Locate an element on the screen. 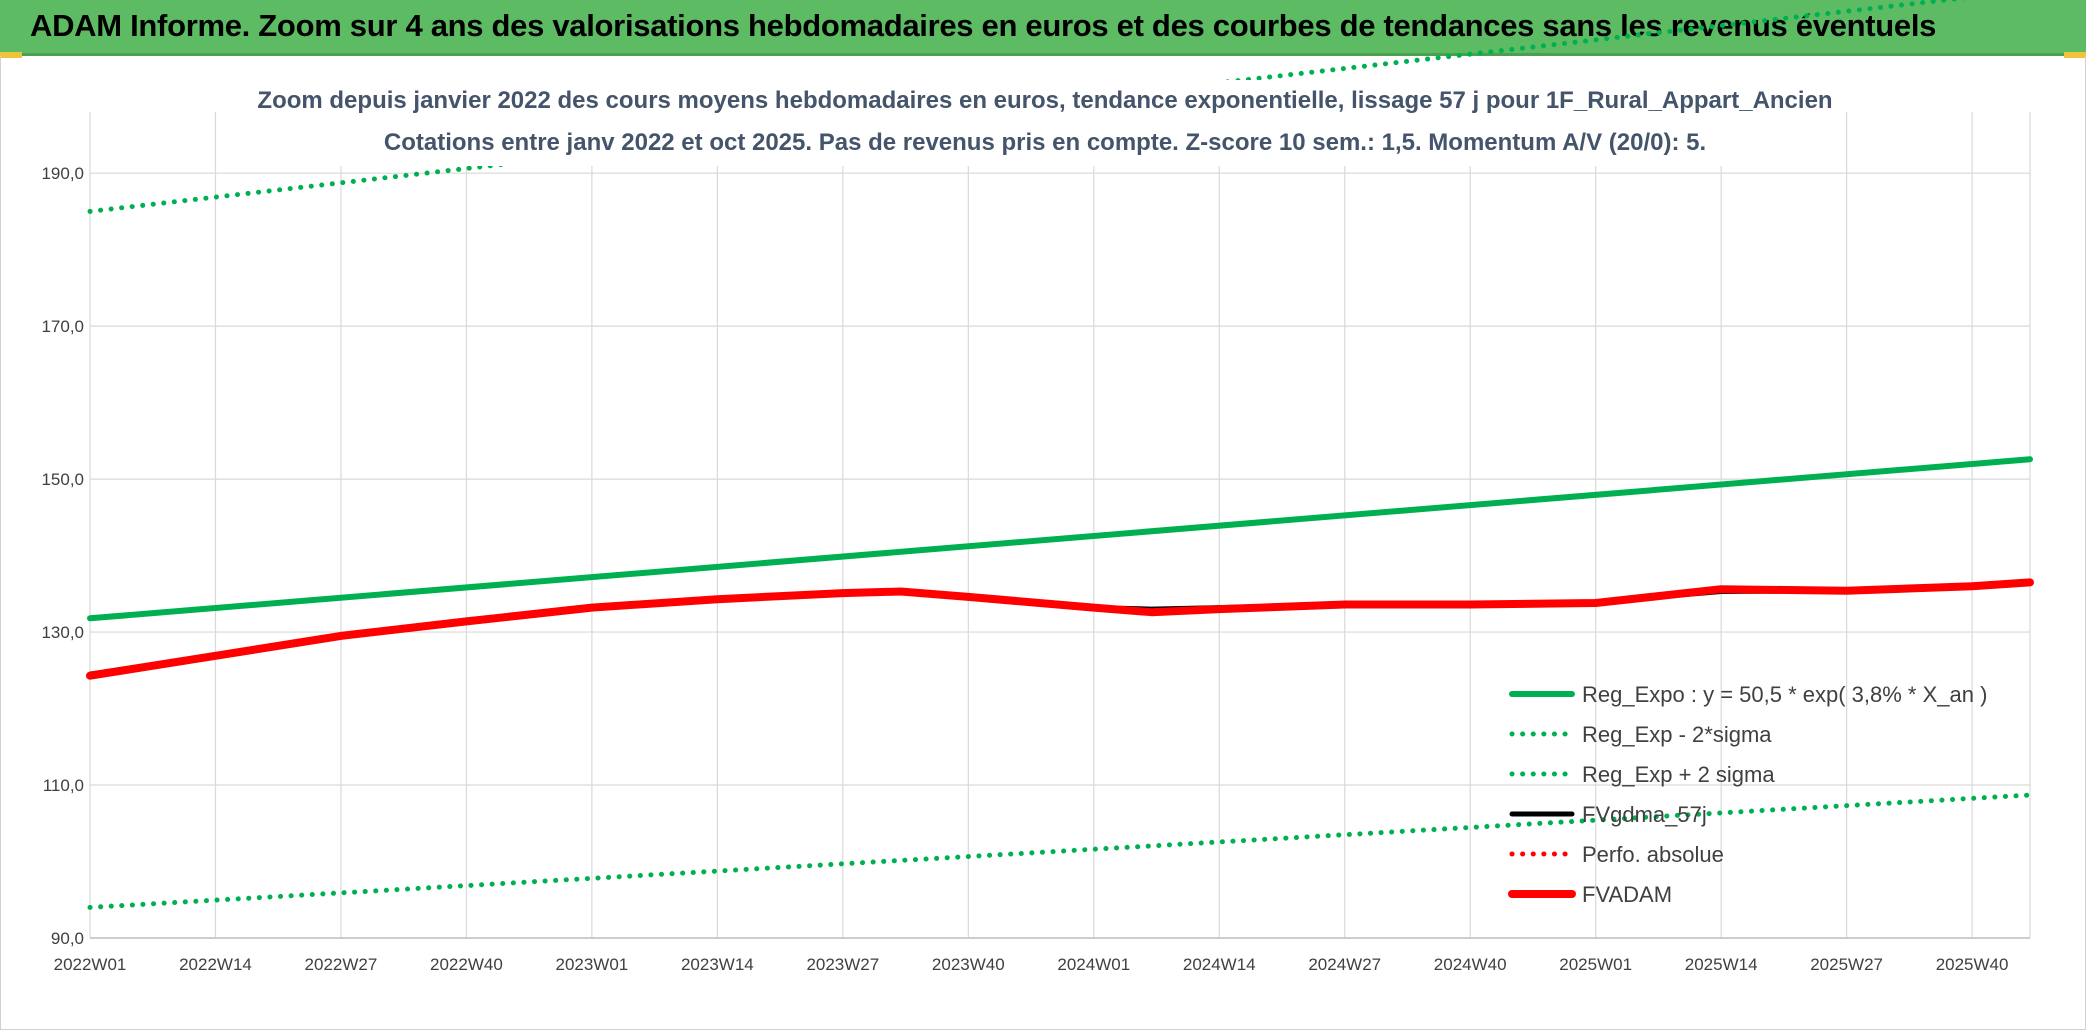  x-tick-label: 2025W40 is located at coordinates (1972, 964).